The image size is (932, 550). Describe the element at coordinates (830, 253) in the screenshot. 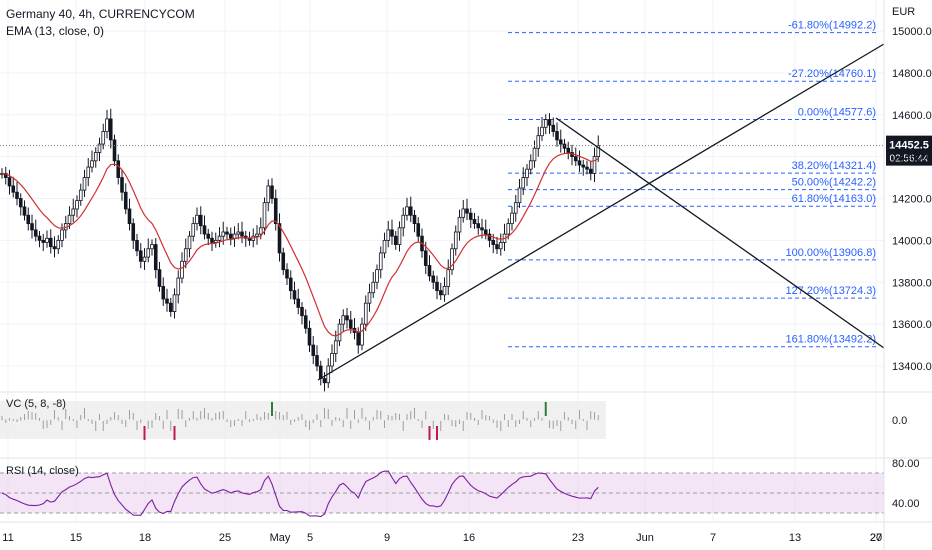

I see `fib-level-label: 100.00%(13906.8)` at that location.